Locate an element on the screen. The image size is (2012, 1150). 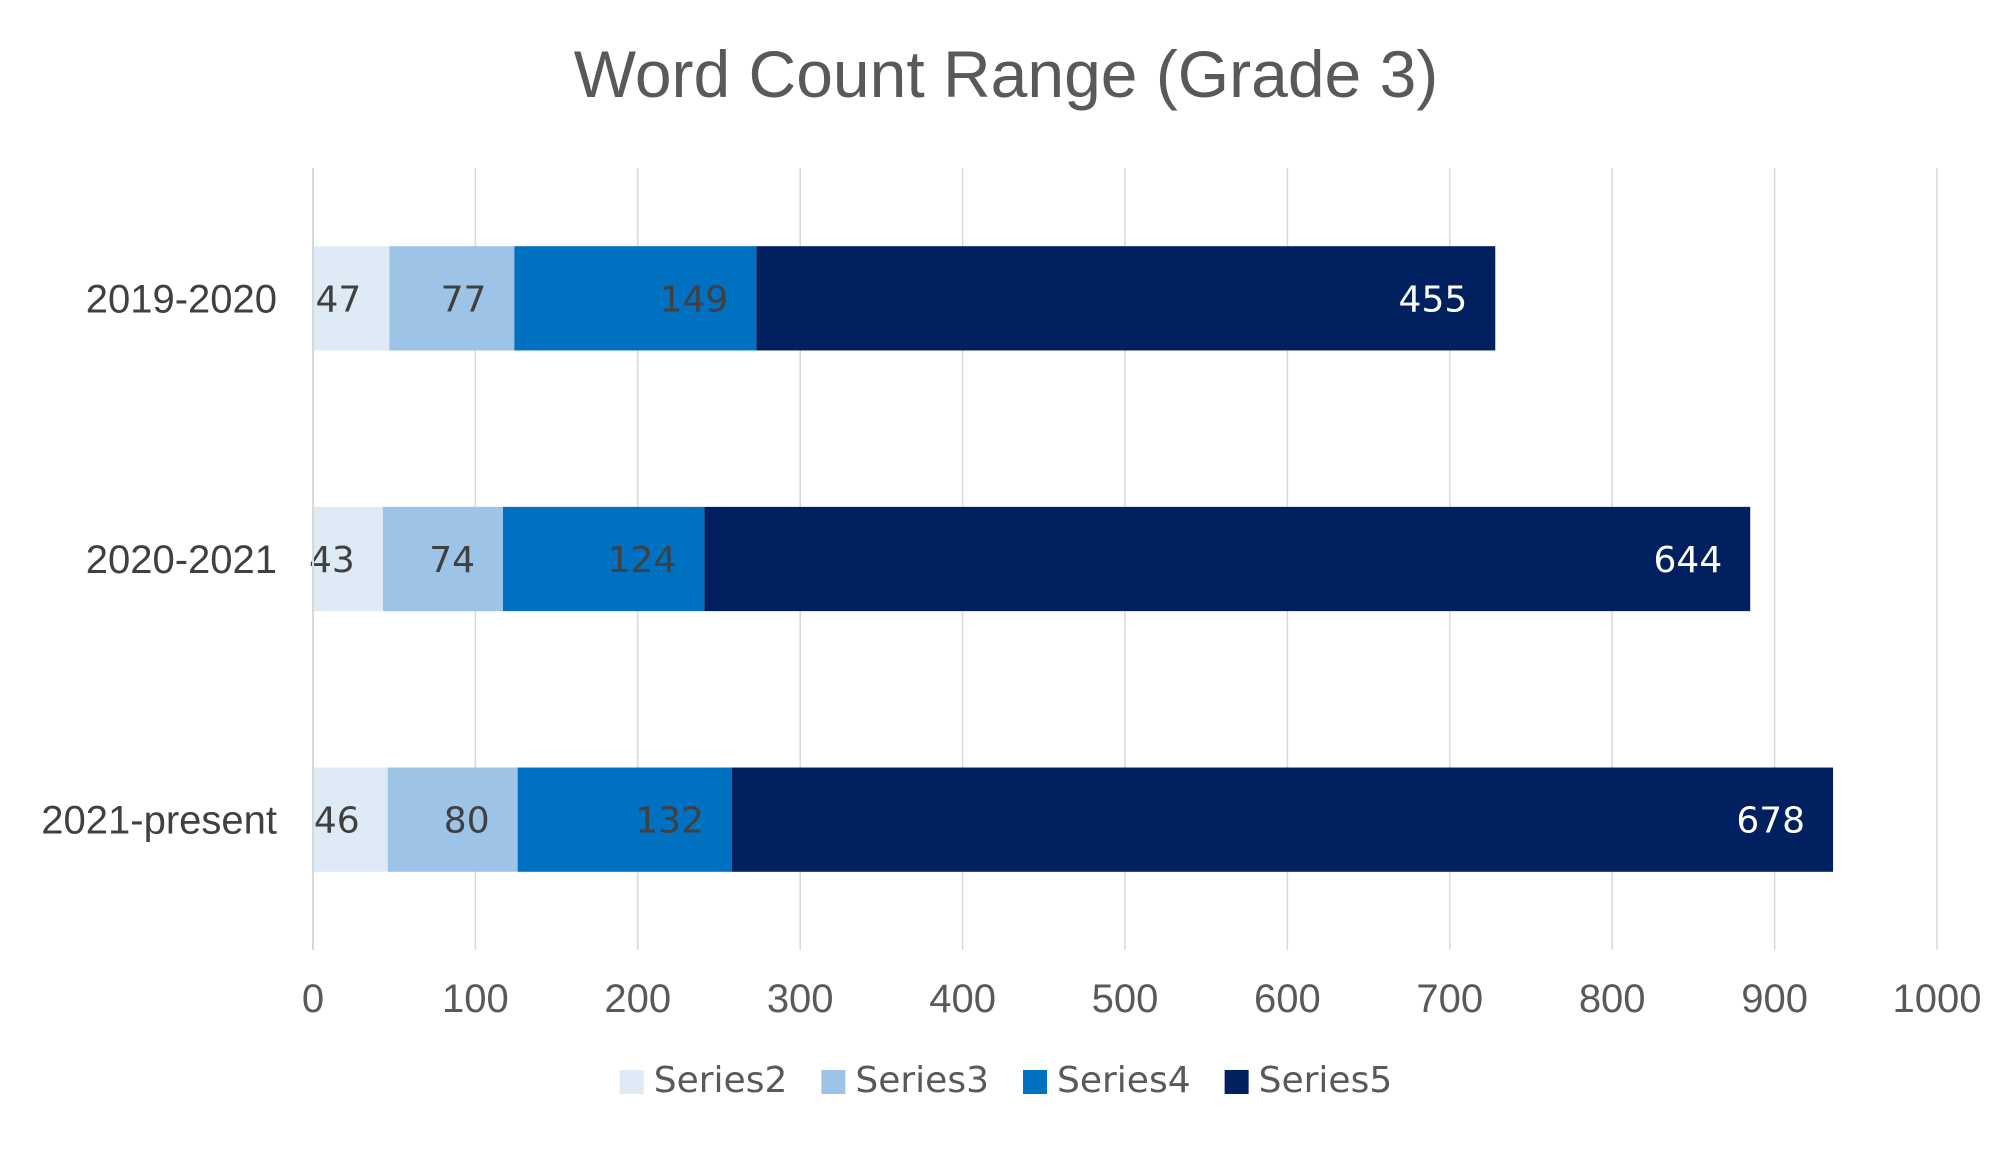
x-tick-label: 0 is located at coordinates (313, 999).